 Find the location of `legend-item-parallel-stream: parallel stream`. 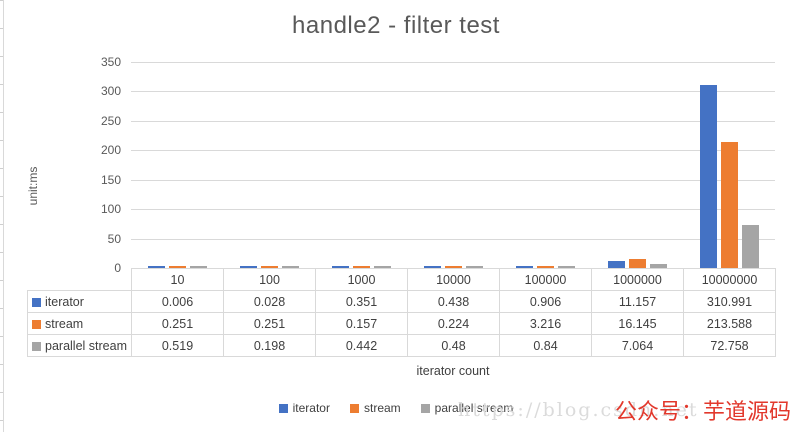

legend-item-parallel-stream: parallel stream is located at coordinates (467, 408).